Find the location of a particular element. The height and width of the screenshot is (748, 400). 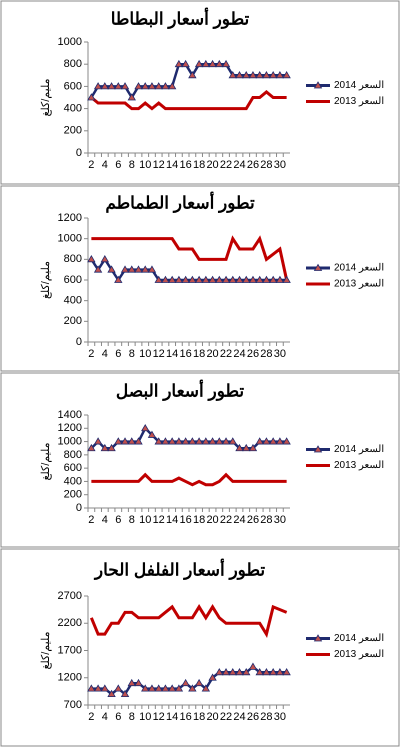

x-tick-label: 30 is located at coordinates (280, 717).